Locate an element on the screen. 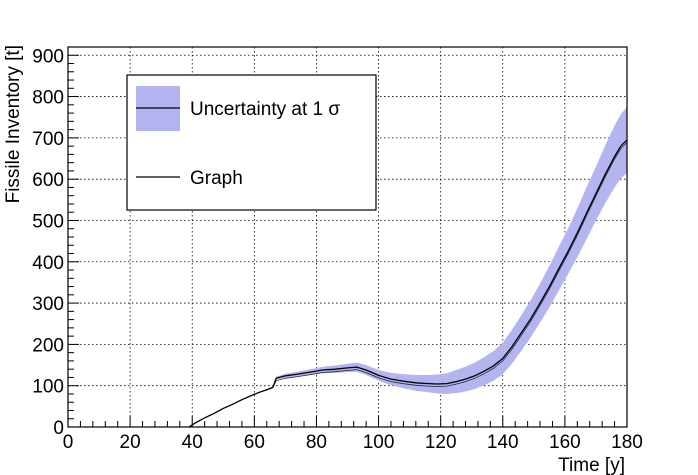 The image size is (698, 475). legend: Uncertainty at 1 σ Graph is located at coordinates (251, 142).